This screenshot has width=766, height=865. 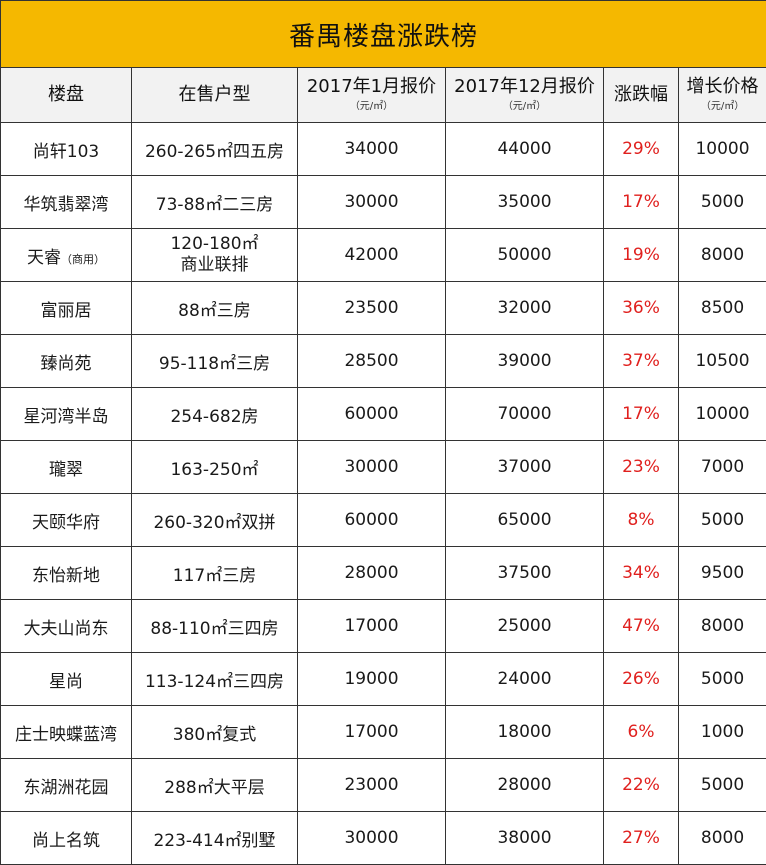 What do you see at coordinates (66, 787) in the screenshot?
I see `project-name: 东湖洲花园` at bounding box center [66, 787].